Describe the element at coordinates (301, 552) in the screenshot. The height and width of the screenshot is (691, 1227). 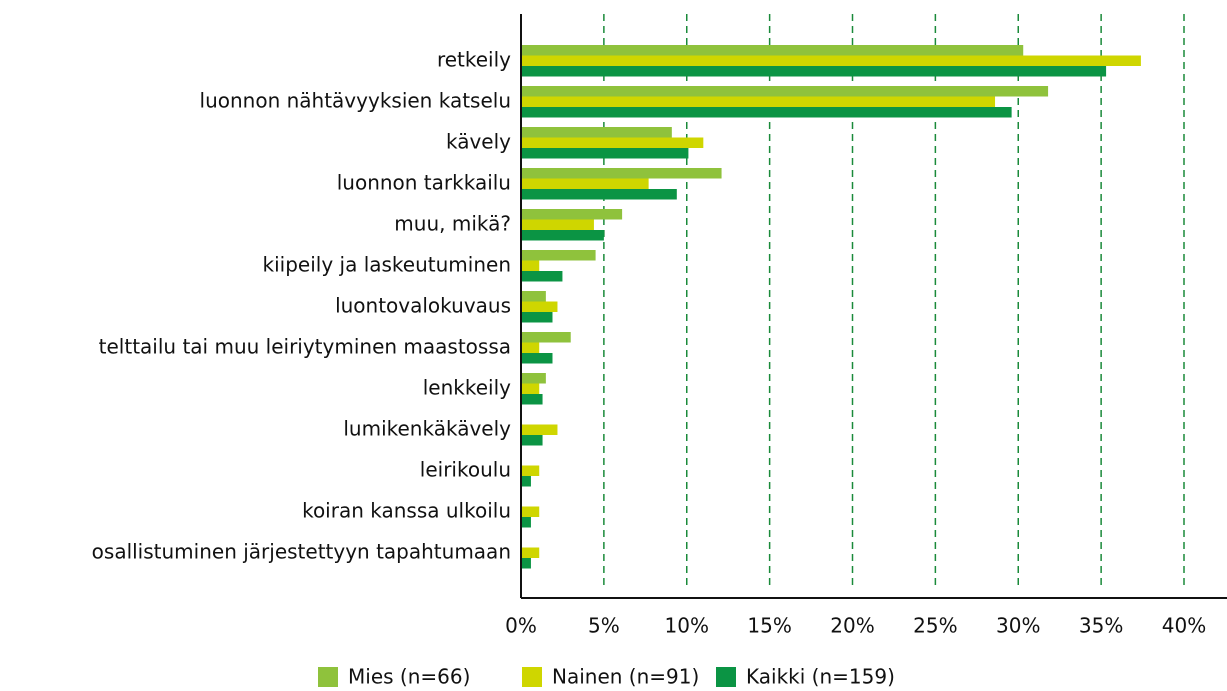
I see `y-tick-label: osallistuminen järjestettyyn tapahtumaan` at that location.